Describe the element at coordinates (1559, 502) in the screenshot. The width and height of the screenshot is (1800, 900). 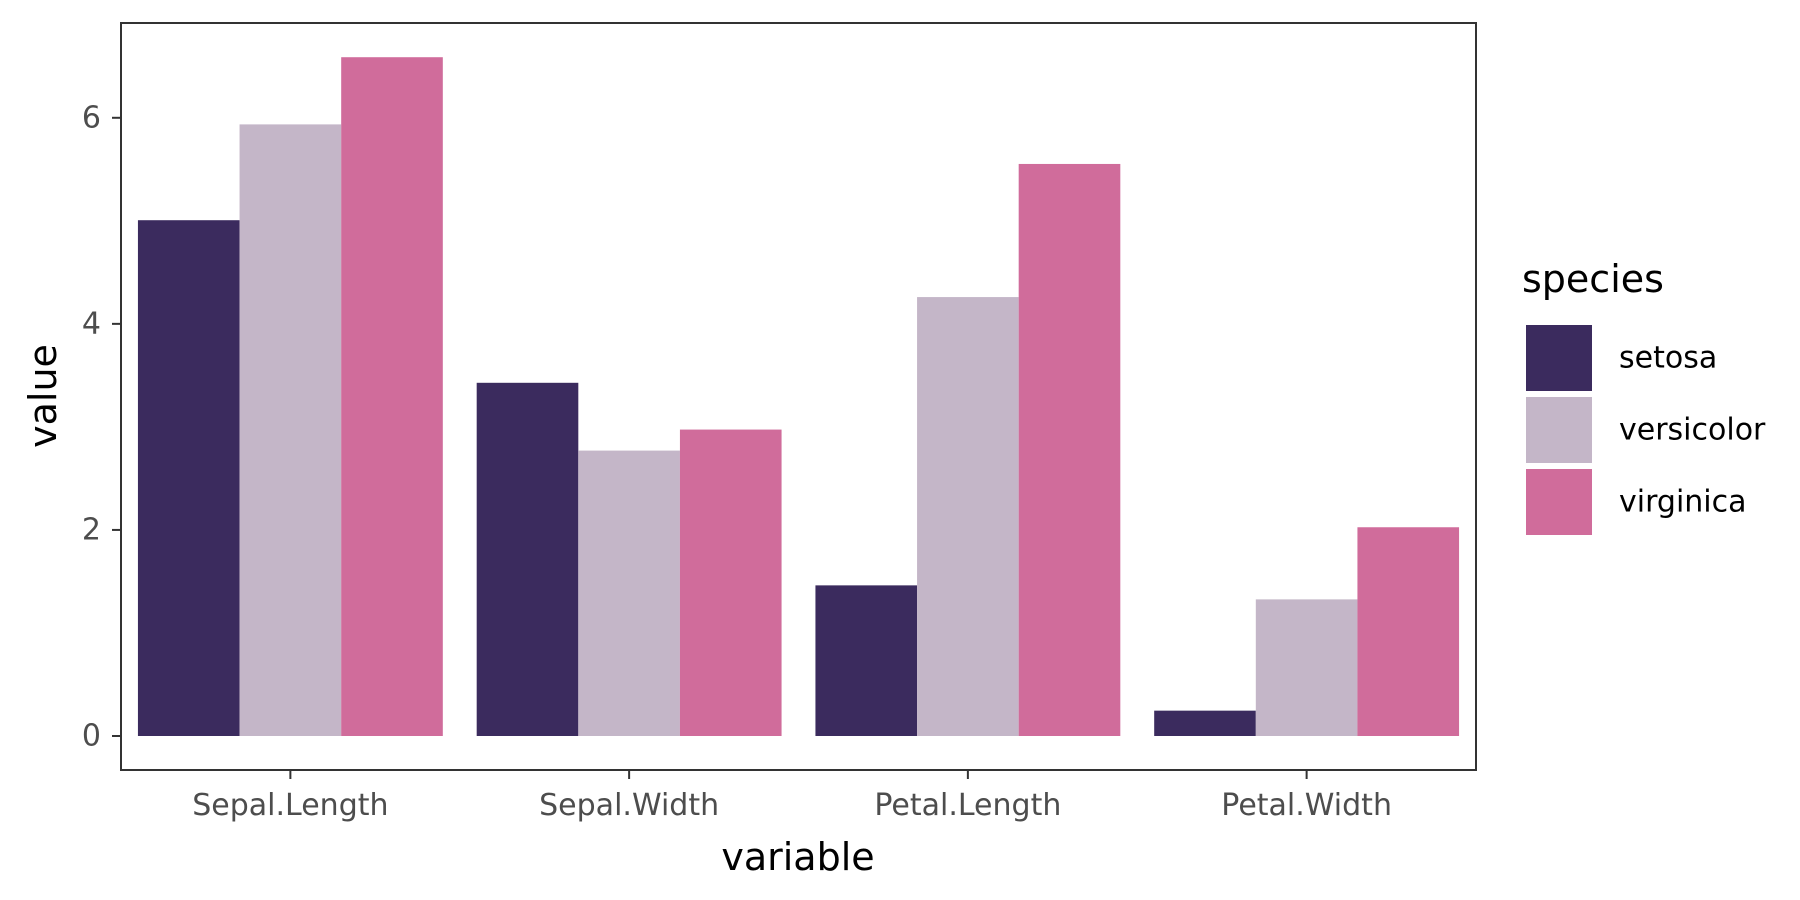
I see `legend-key-virginica` at that location.